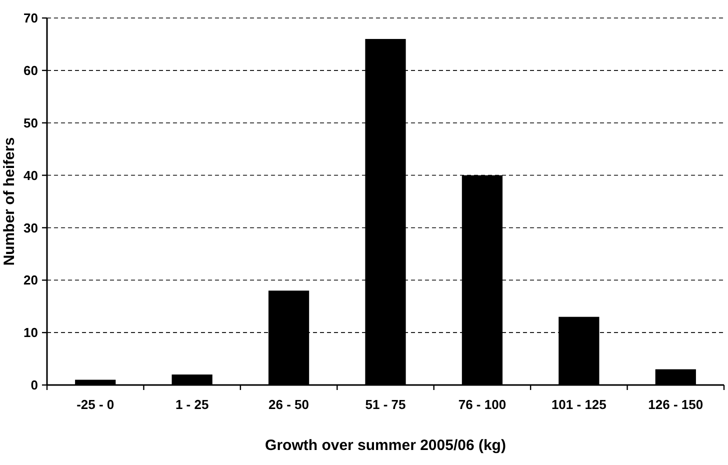 This screenshot has width=728, height=465. I want to click on y-tick-label: 30, so click(31, 228).